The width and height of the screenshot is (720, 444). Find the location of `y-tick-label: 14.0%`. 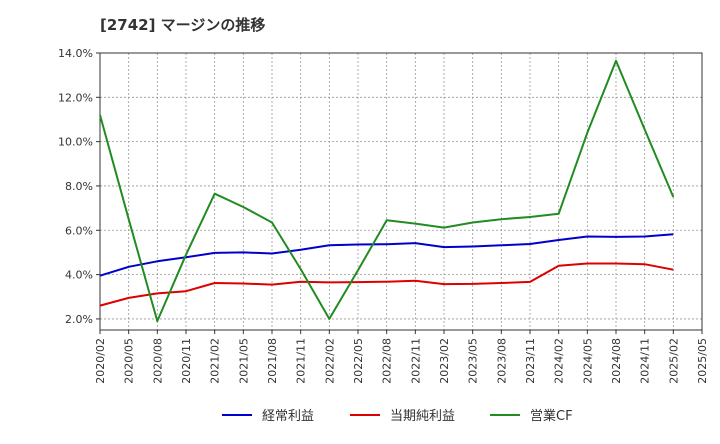

y-tick-label: 14.0% is located at coordinates (75, 53).